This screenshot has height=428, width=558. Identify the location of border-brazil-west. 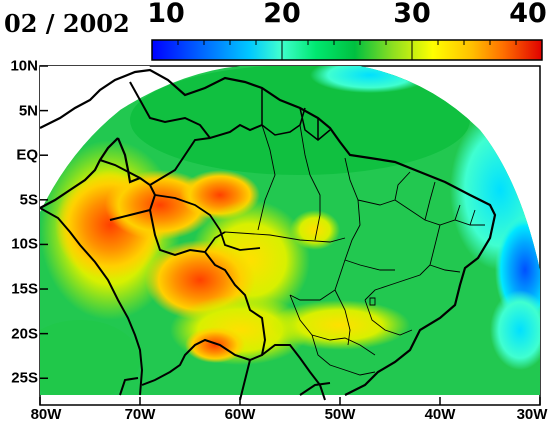
(207, 223).